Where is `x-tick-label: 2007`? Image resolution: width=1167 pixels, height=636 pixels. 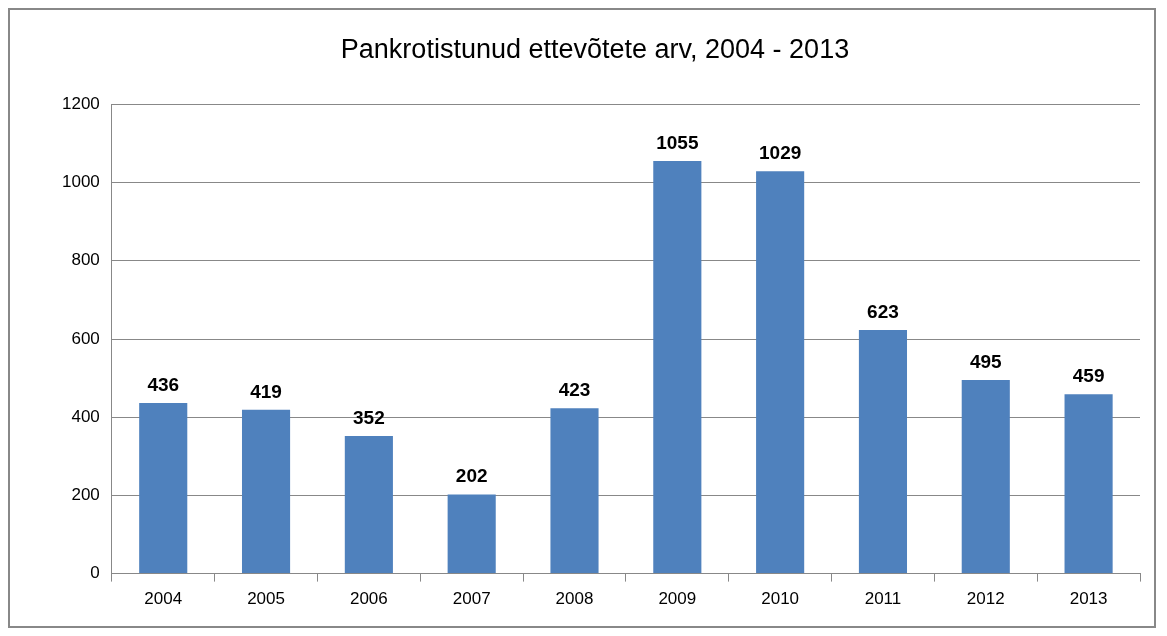
x-tick-label: 2007 is located at coordinates (471, 599).